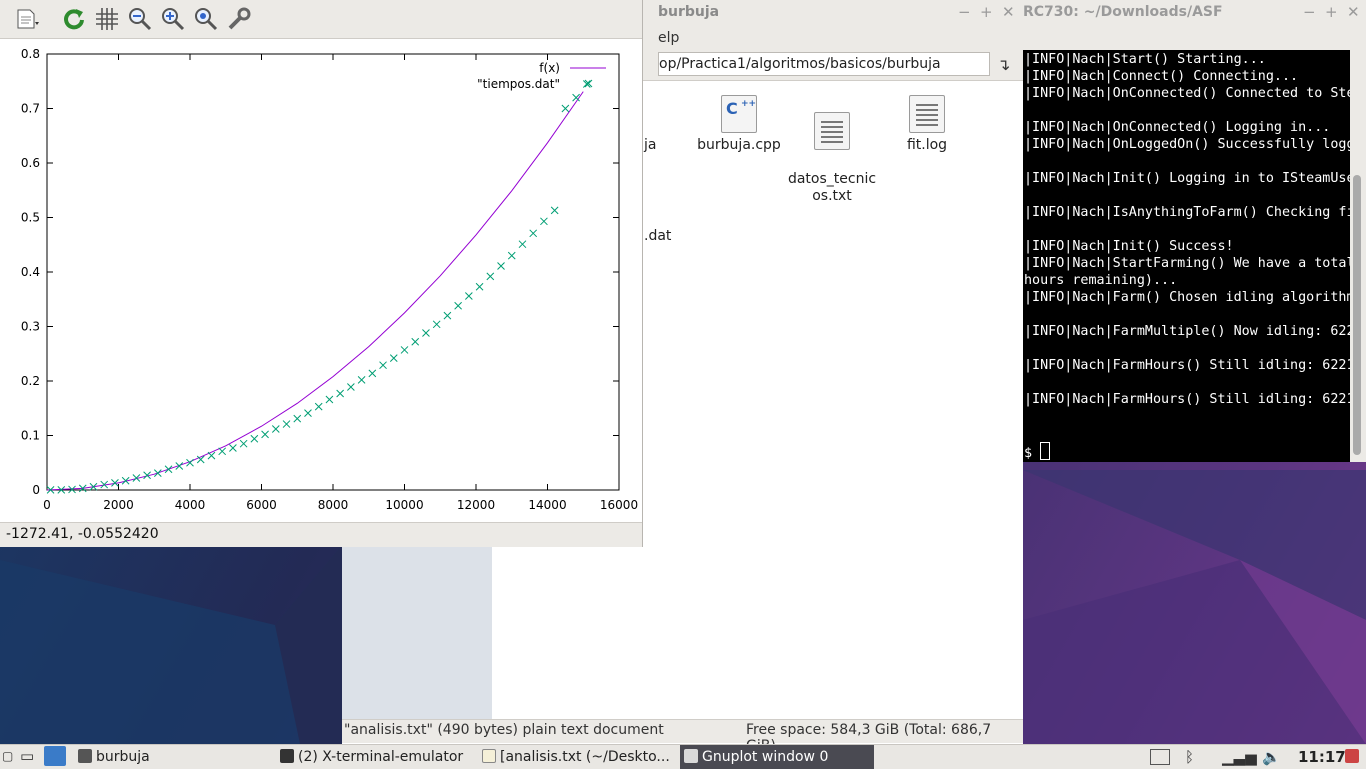 Image resolution: width=1366 pixels, height=769 pixels. Describe the element at coordinates (659, 124) in the screenshot. I see `file-item: ja` at that location.